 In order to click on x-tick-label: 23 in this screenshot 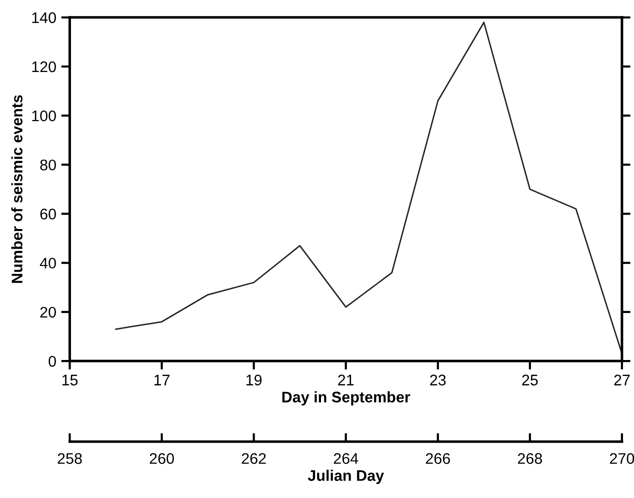, I will do `click(438, 380)`.